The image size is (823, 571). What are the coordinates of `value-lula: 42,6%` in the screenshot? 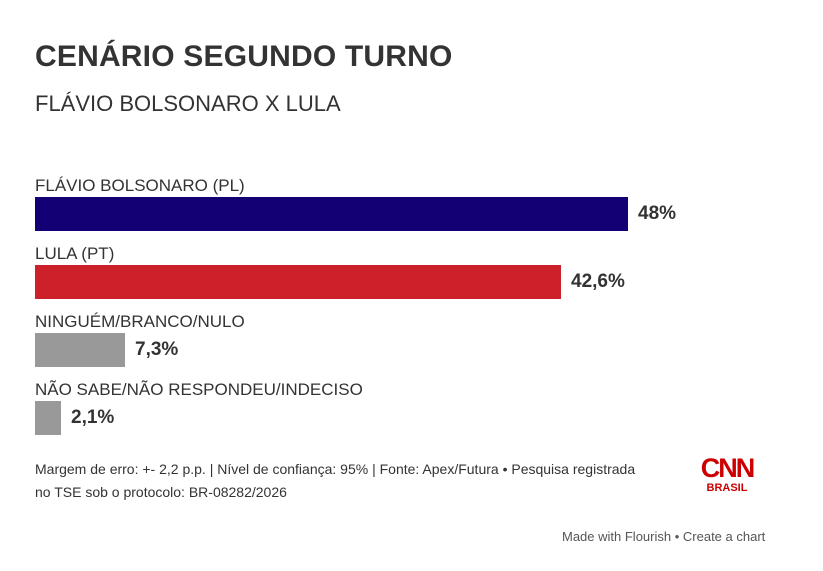 It's located at (598, 281).